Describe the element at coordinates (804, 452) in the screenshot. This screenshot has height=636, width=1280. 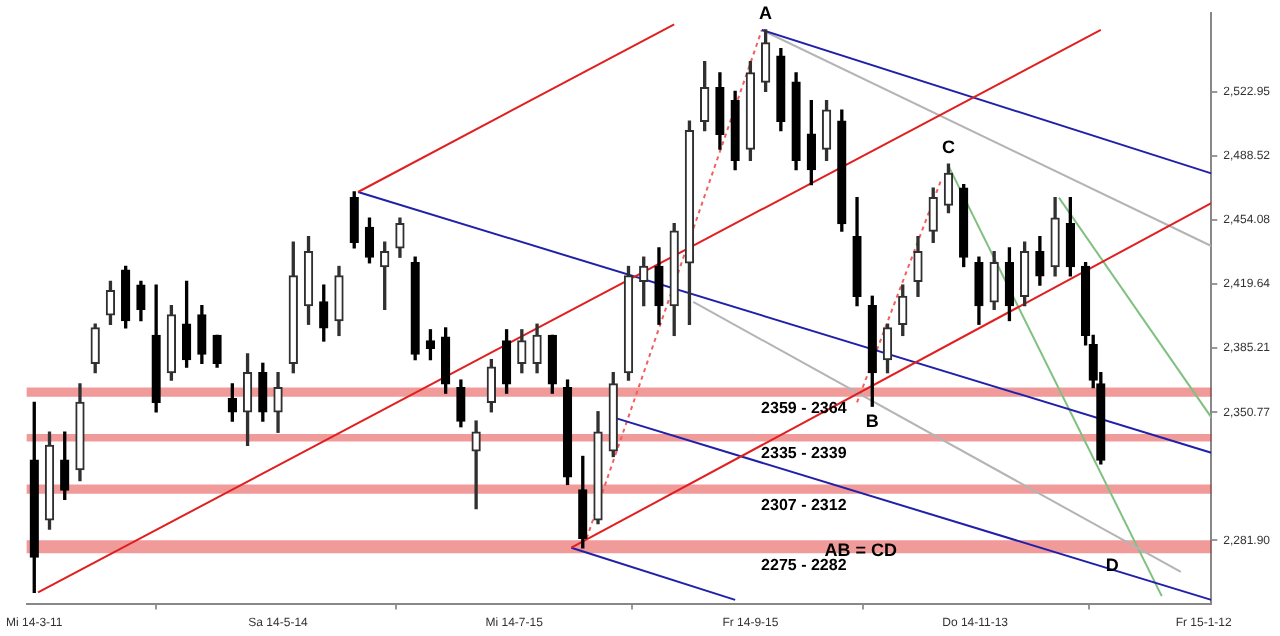
I see `band-label: 2335 - 2339` at that location.